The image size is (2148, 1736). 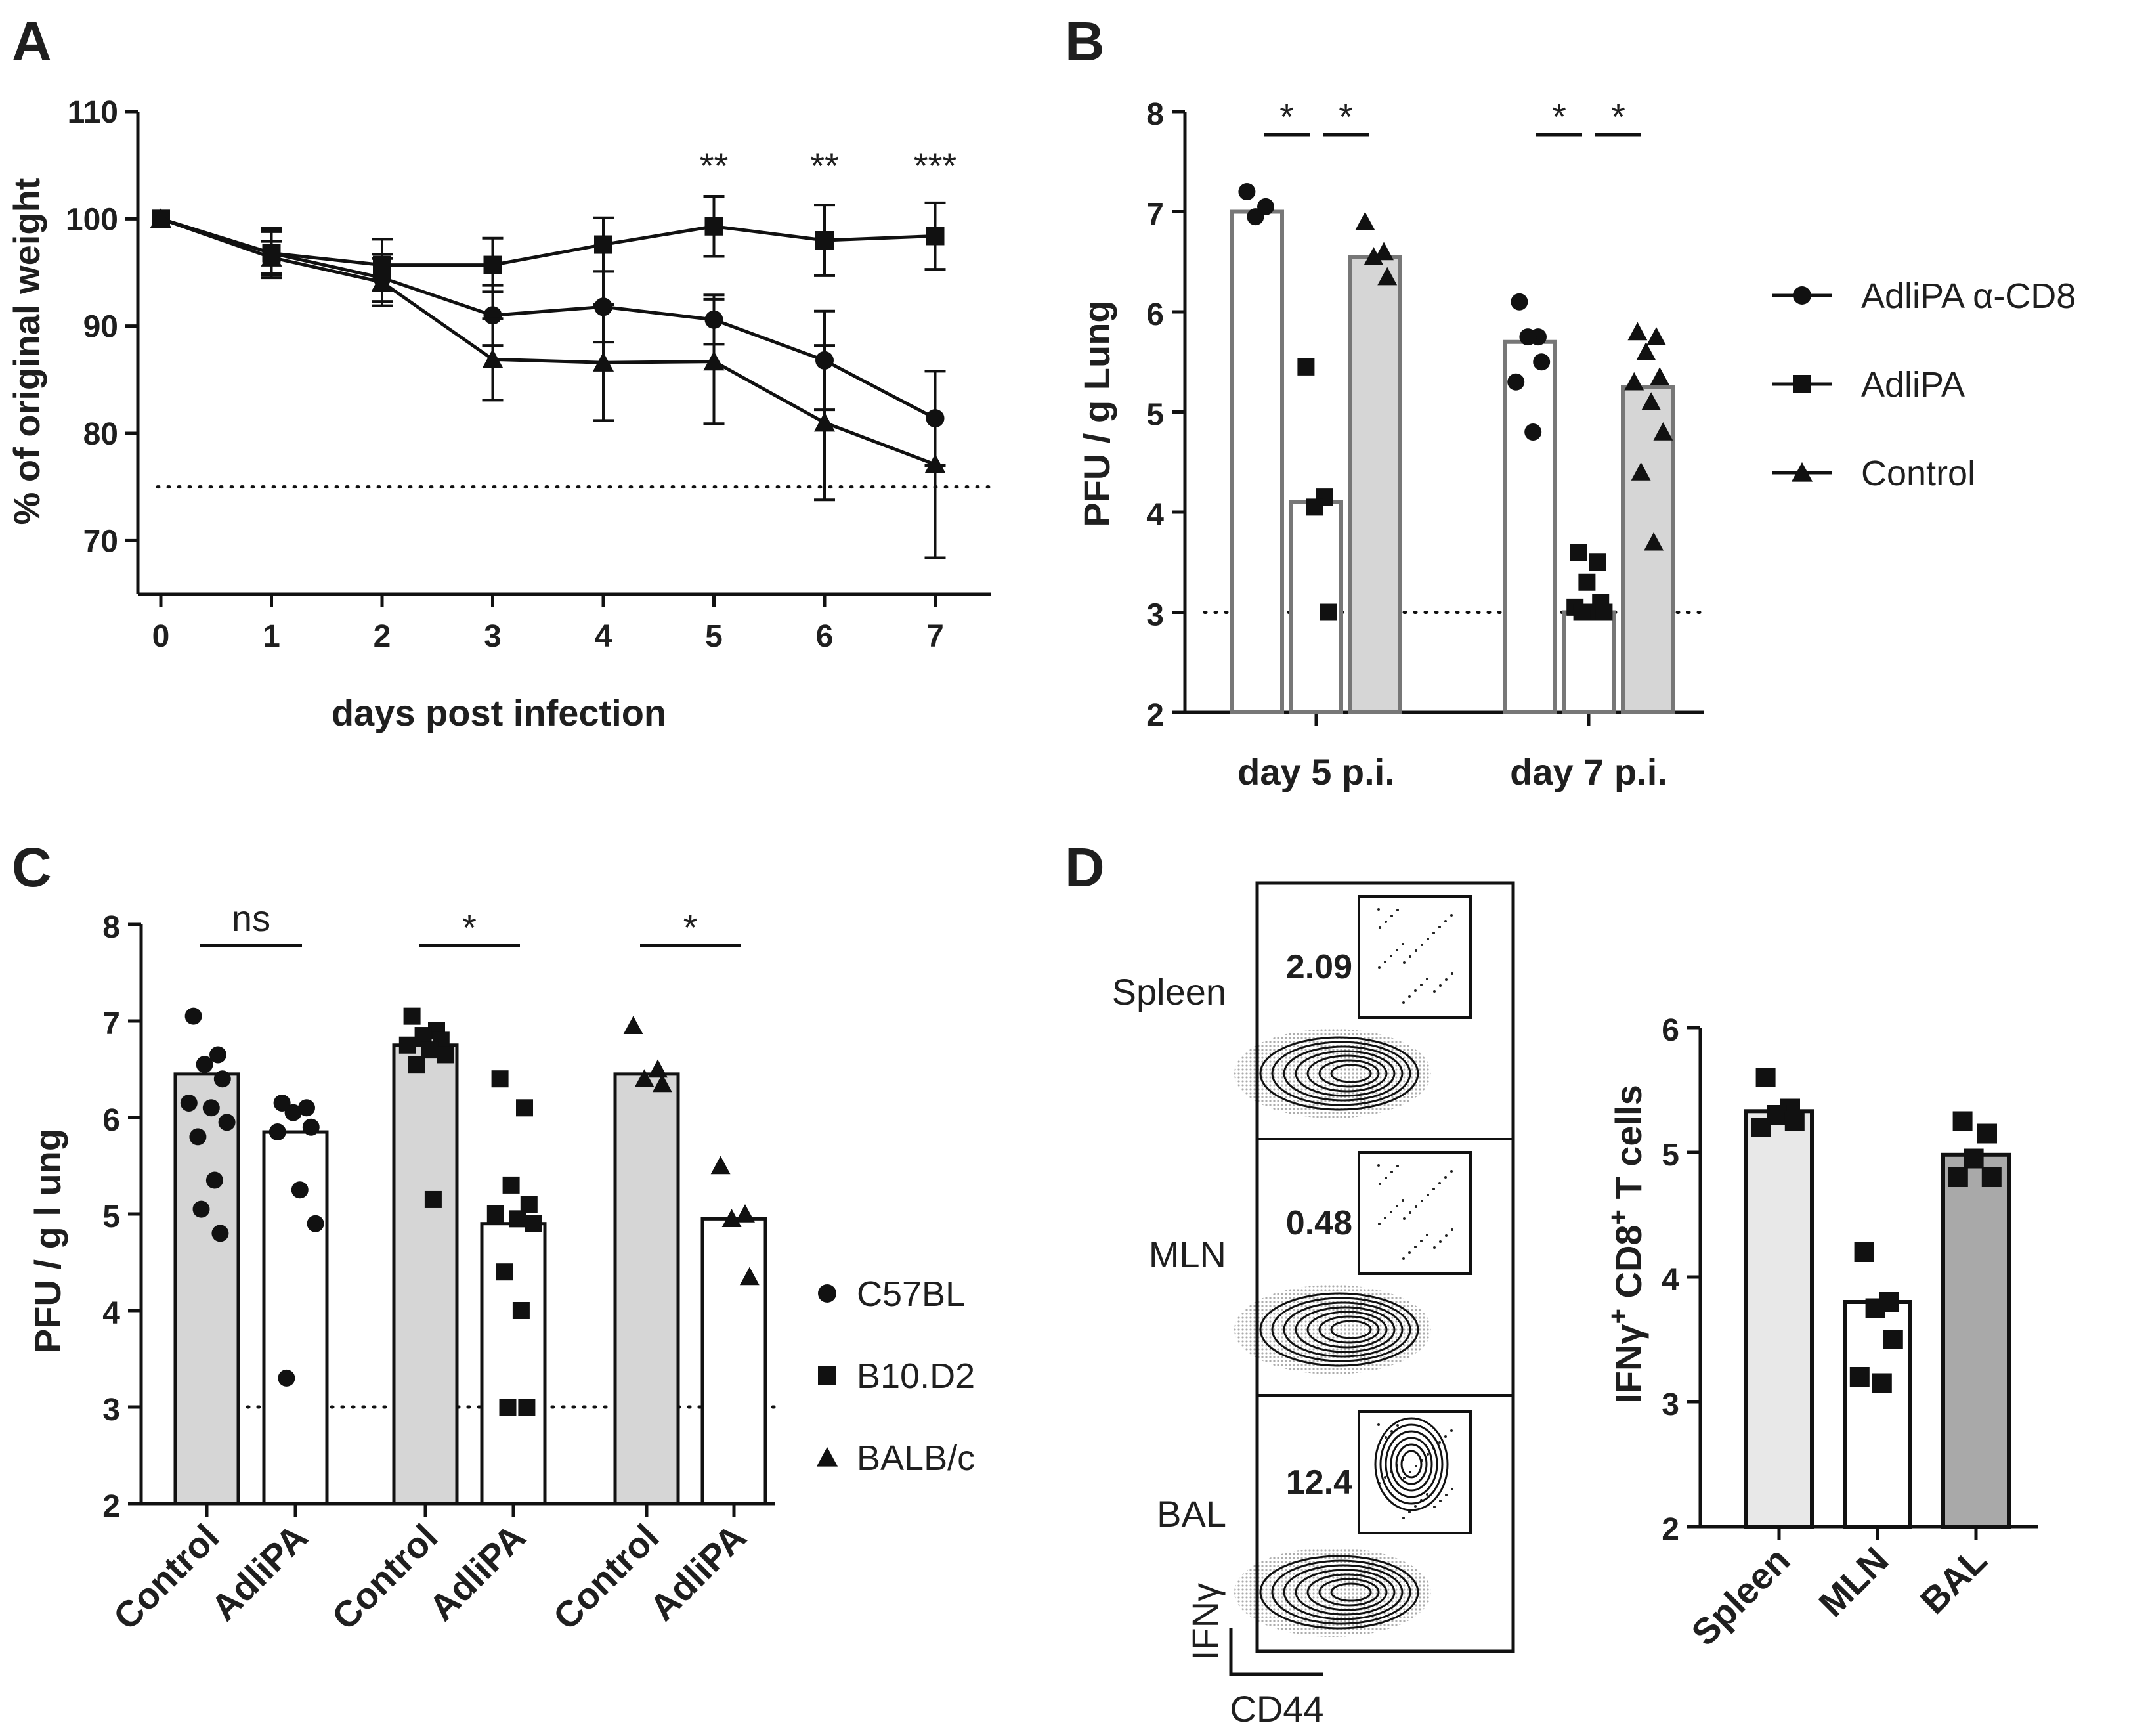 What do you see at coordinates (1085, 867) in the screenshot?
I see `panel-d-letter: D` at bounding box center [1085, 867].